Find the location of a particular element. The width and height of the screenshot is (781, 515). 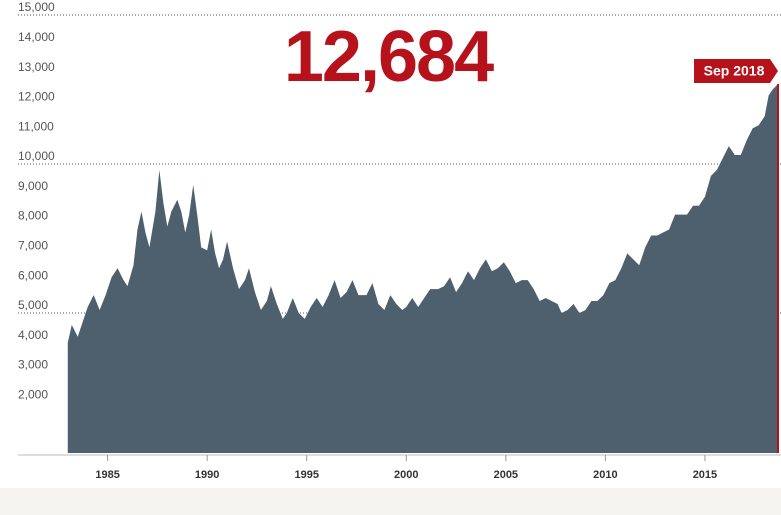

y-tick-label: 15,000 is located at coordinates (36, 7).